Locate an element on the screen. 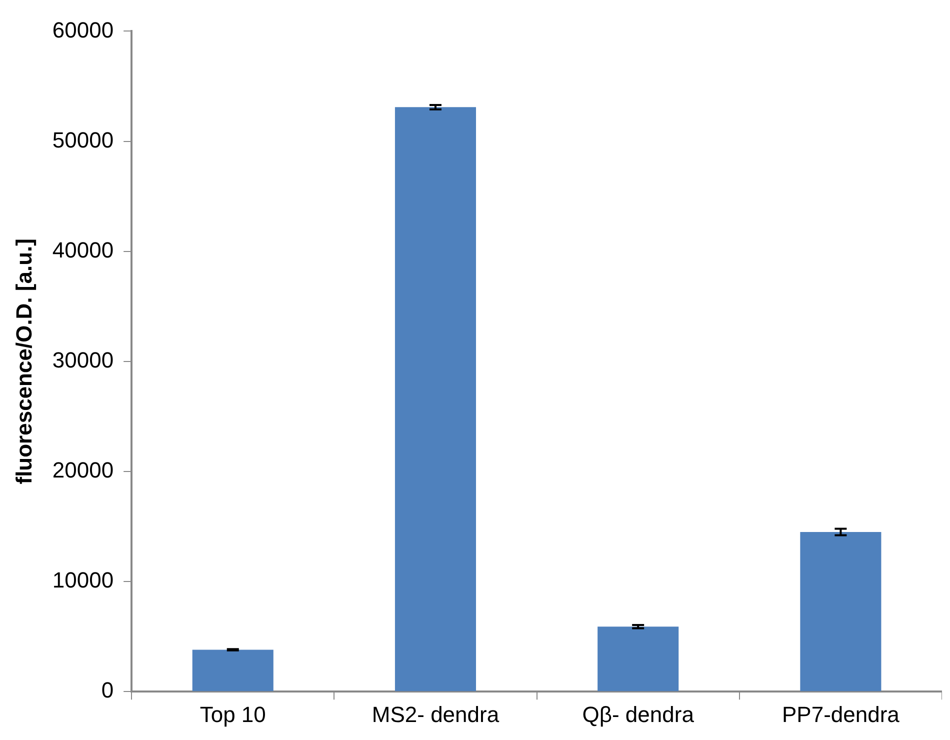 The width and height of the screenshot is (950, 740). y-tick-label: 50000 is located at coordinates (83, 139).